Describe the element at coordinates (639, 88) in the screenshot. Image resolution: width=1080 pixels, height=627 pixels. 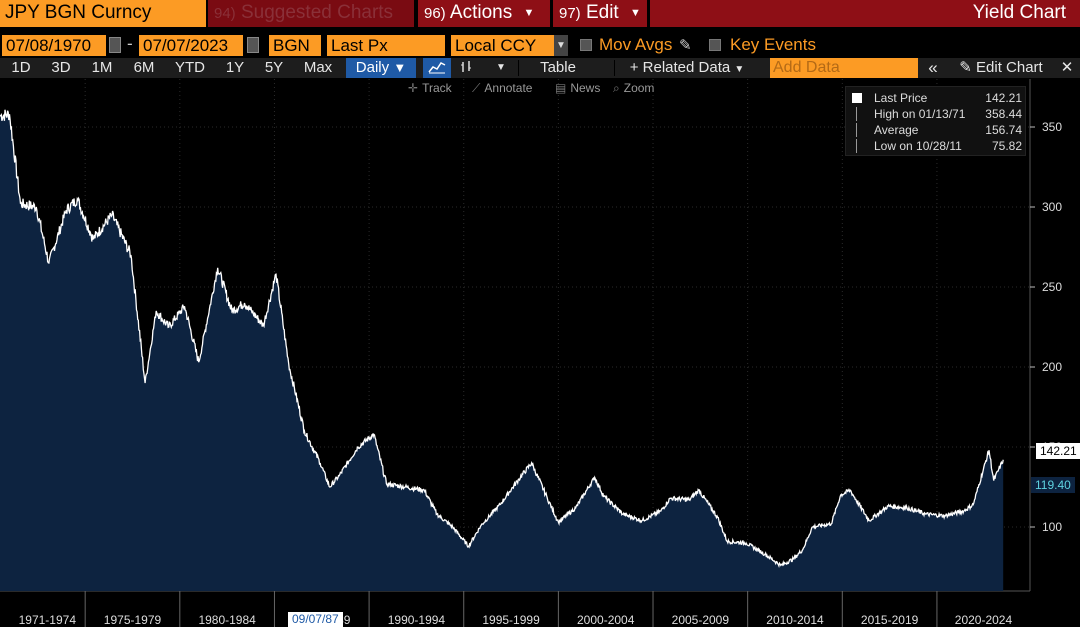
I see `zoom-label: Zoom` at that location.